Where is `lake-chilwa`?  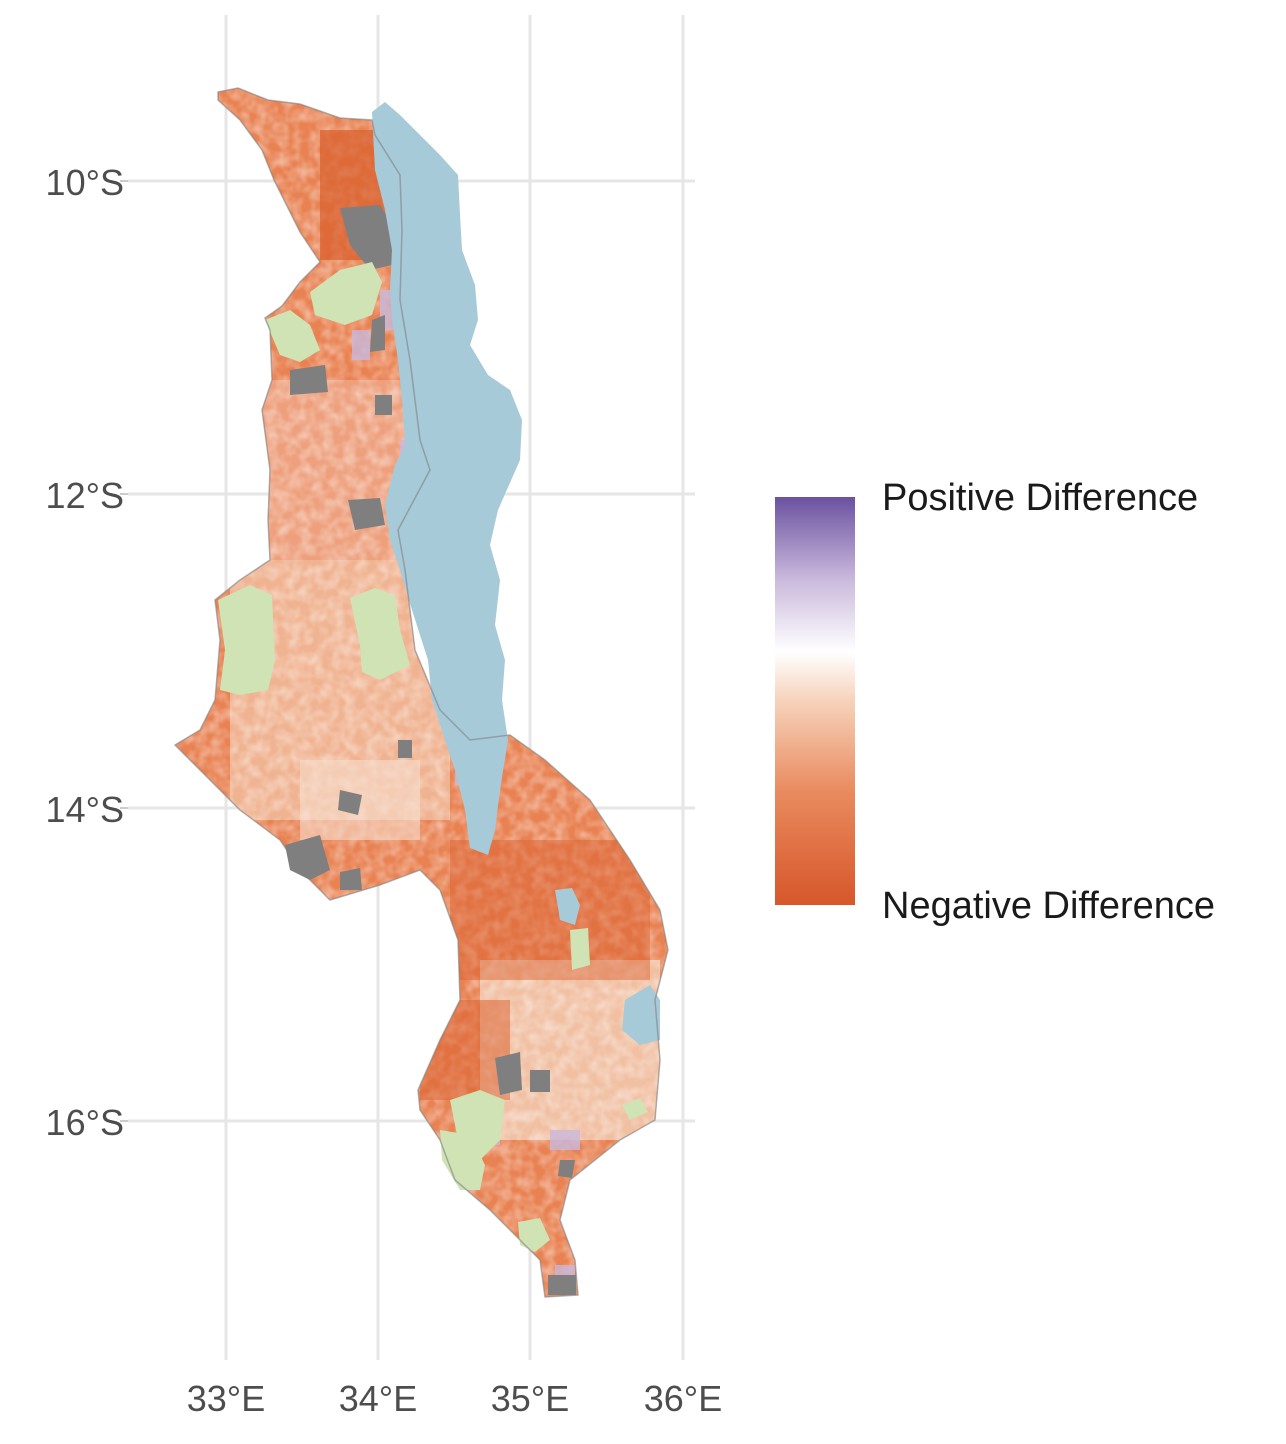 lake-chilwa is located at coordinates (641, 1015).